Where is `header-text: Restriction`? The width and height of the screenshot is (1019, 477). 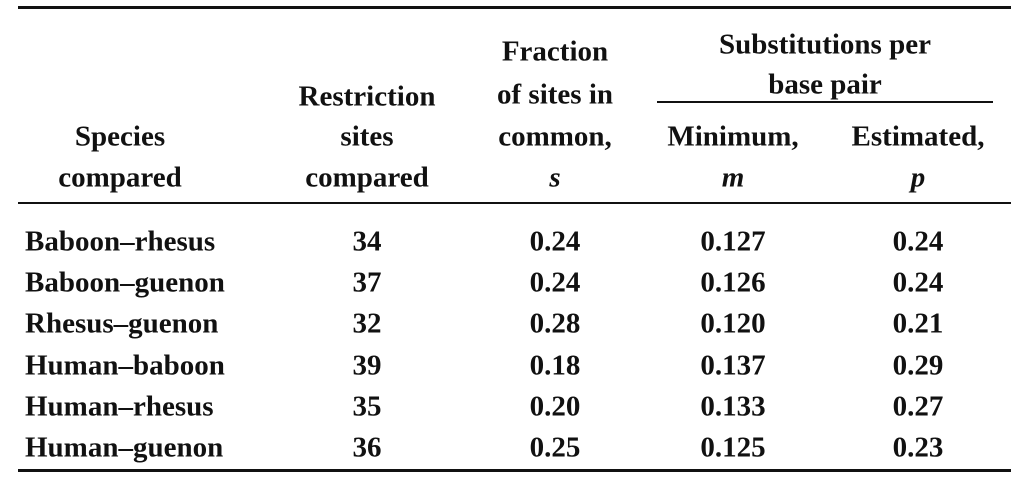
header-text: Restriction is located at coordinates (367, 96).